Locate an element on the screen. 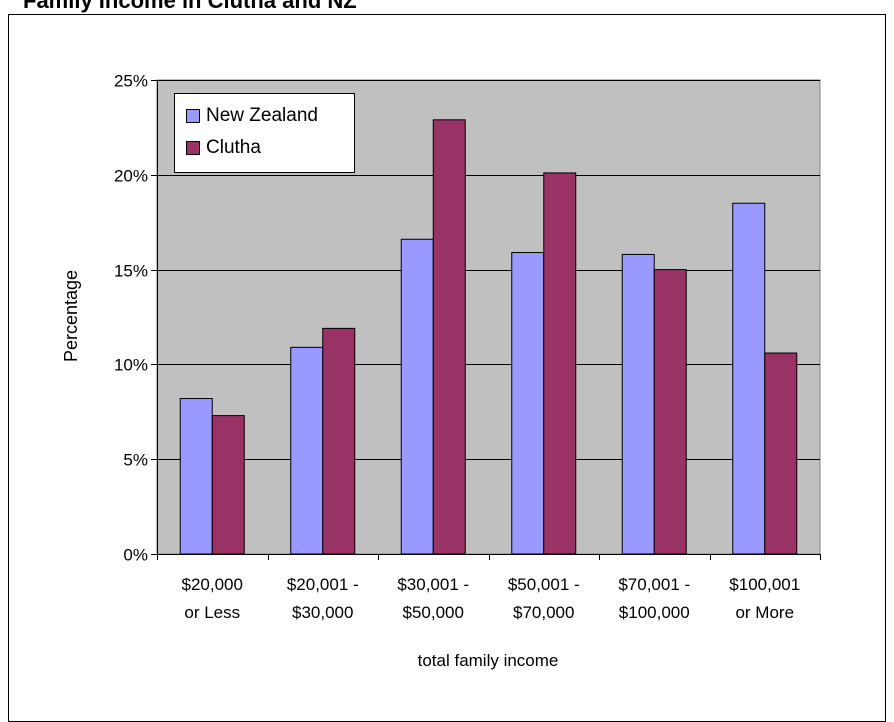 This screenshot has width=894, height=722. legend-swatch-clutha is located at coordinates (193, 148).